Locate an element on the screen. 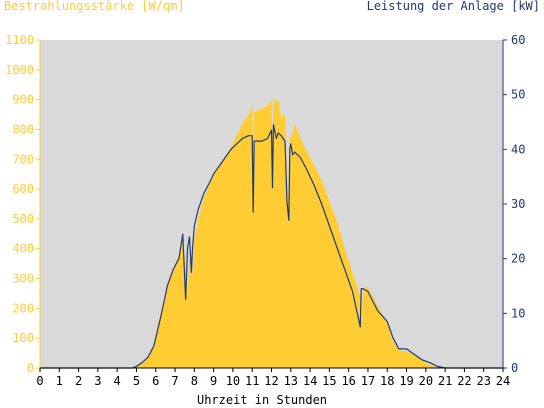 The image size is (544, 408). right-tick-label: 10 is located at coordinates (518, 313).